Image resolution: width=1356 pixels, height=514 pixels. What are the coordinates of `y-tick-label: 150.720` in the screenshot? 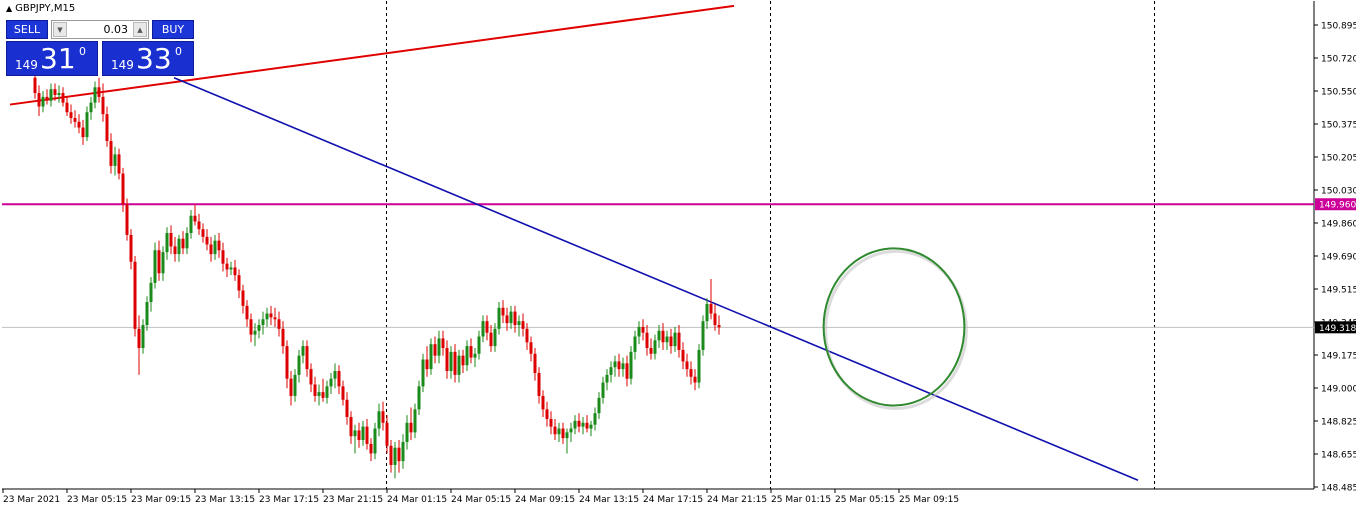 It's located at (1338, 60).